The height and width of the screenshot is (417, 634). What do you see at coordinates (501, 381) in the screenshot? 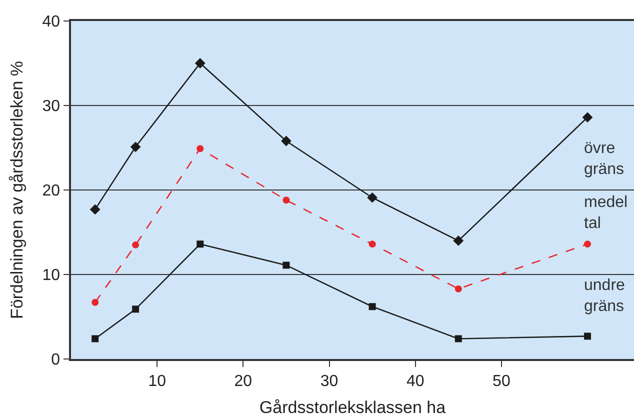
I see `x-tick-label: 50` at bounding box center [501, 381].